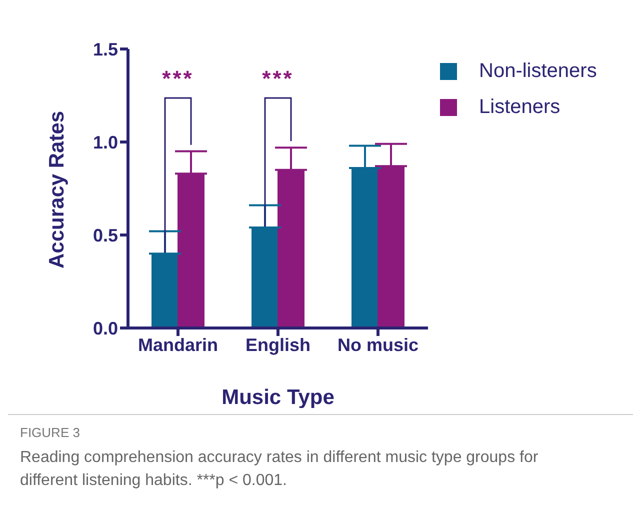  What do you see at coordinates (105, 49) in the screenshot?
I see `y-tick-label: 1.5` at bounding box center [105, 49].